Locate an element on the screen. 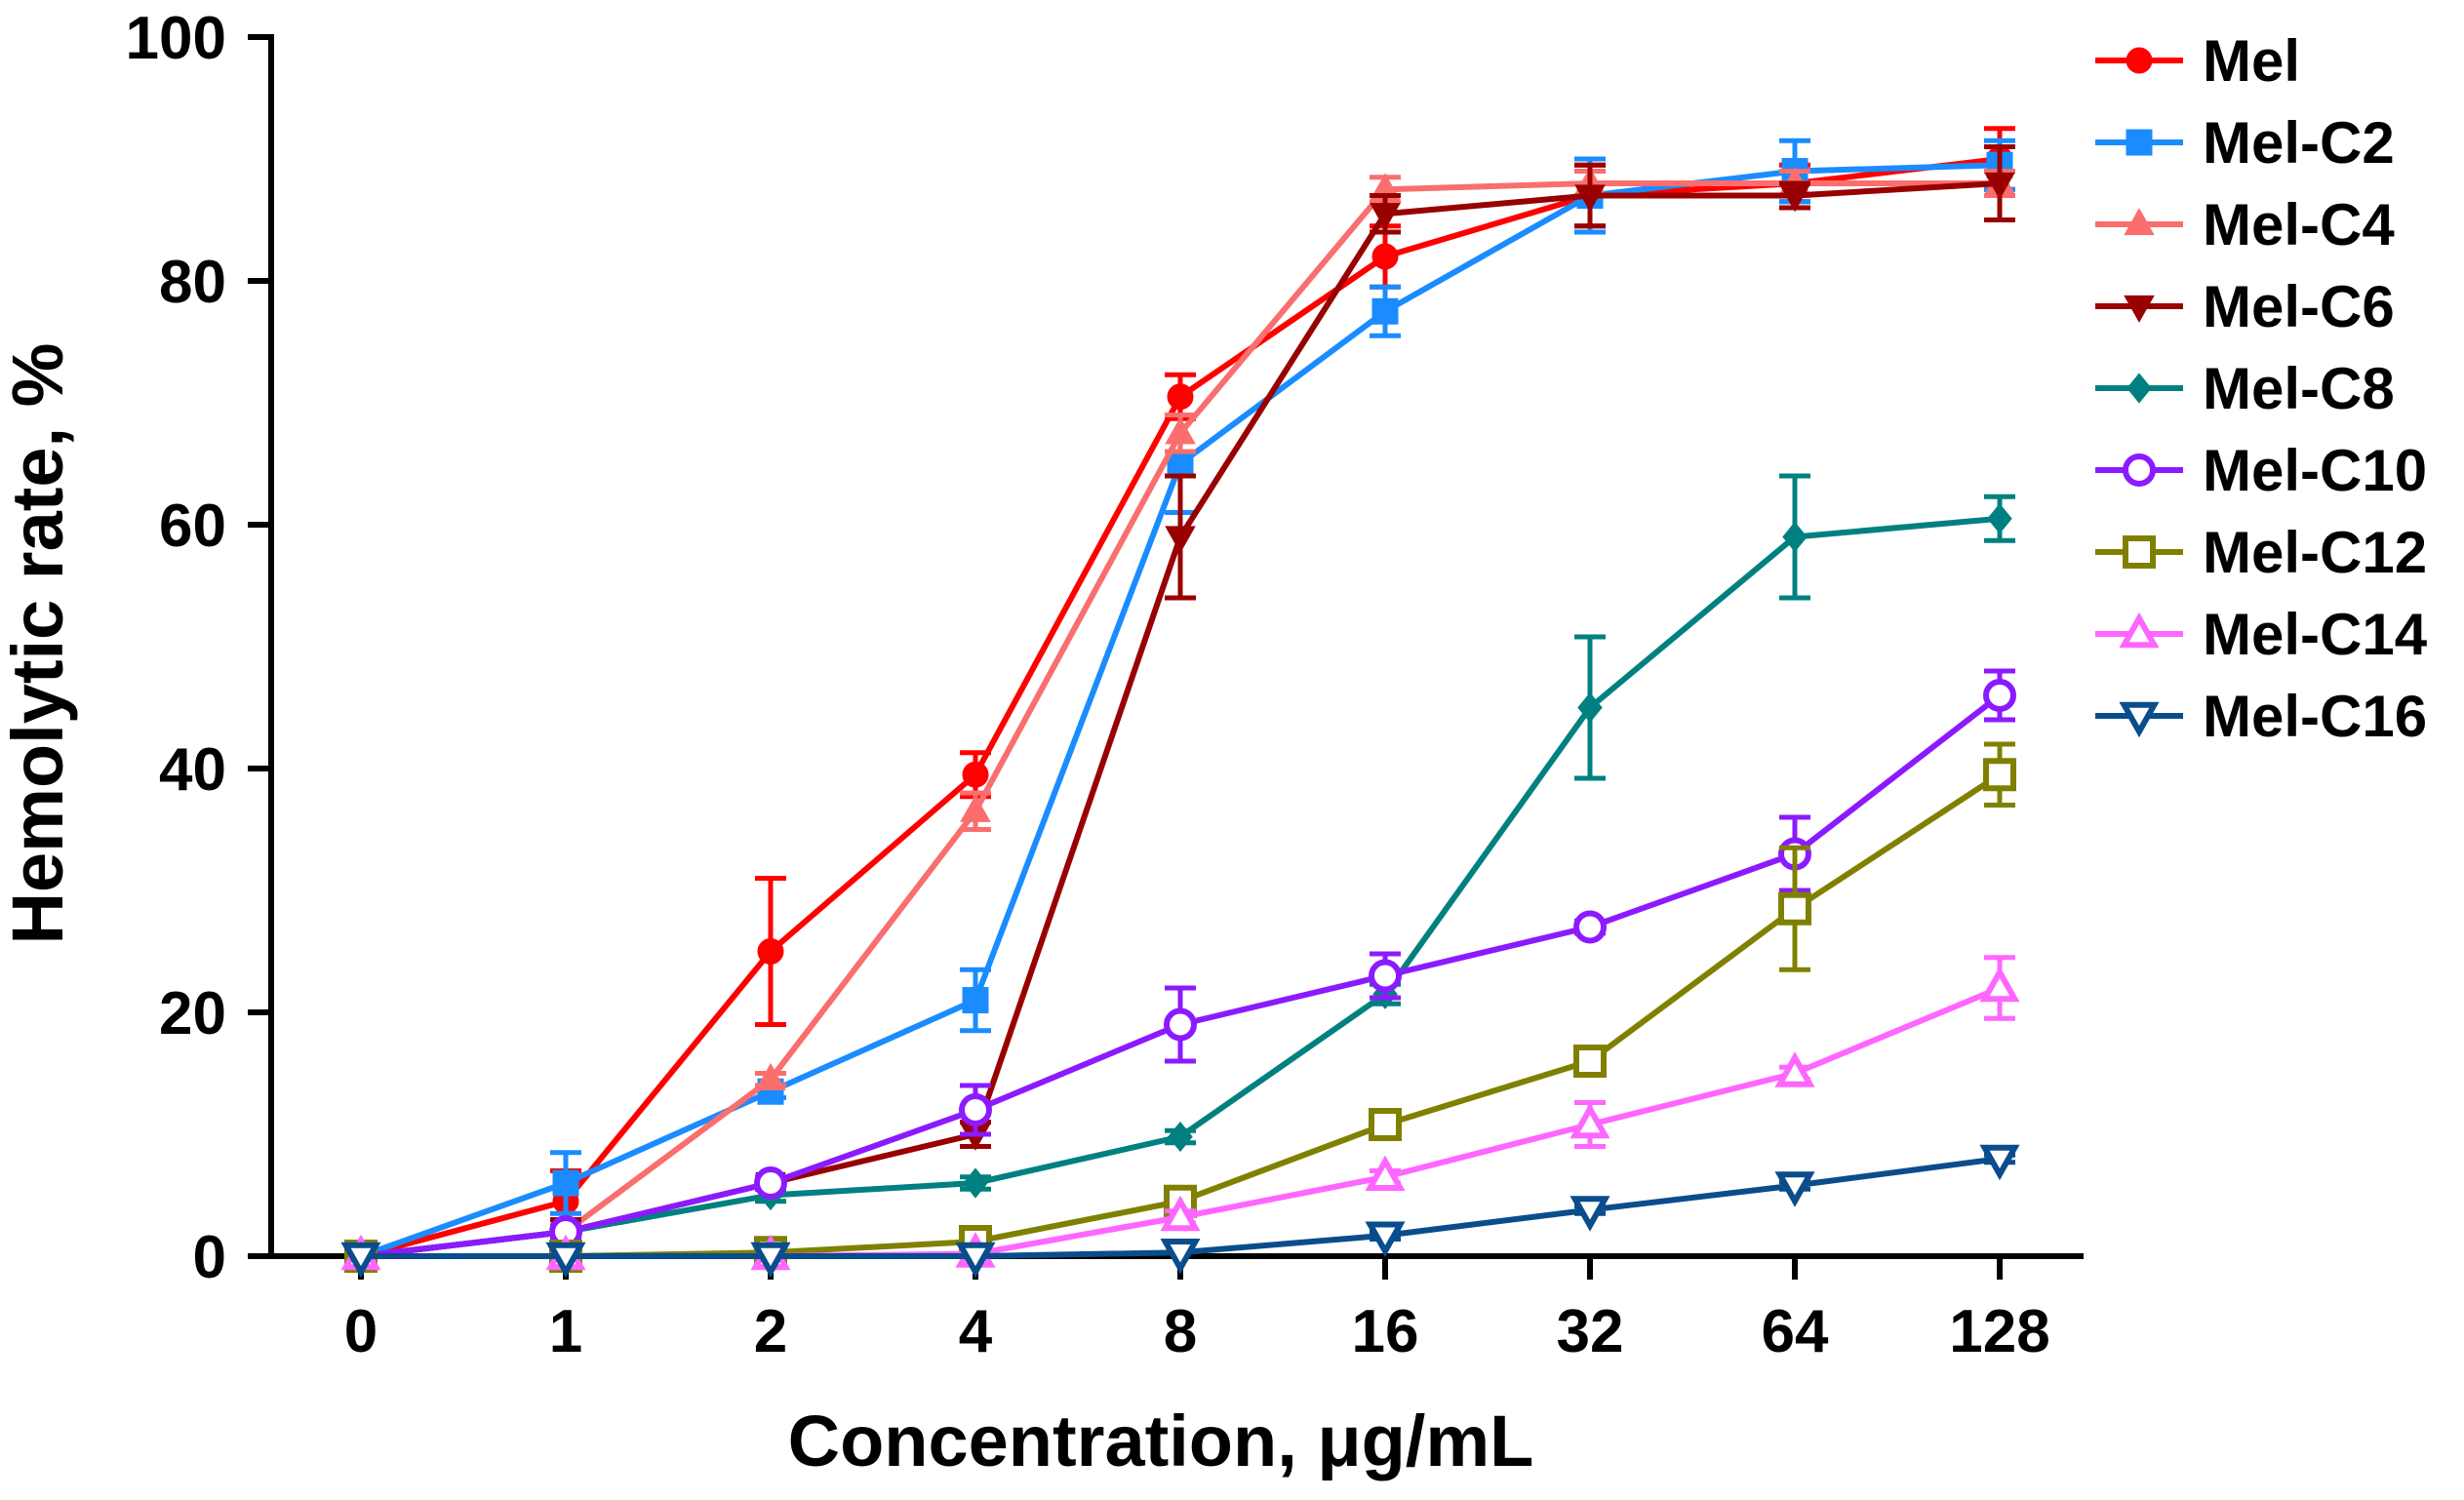 This screenshot has height=1500, width=2464. y-tick-label: 80 is located at coordinates (192, 282).